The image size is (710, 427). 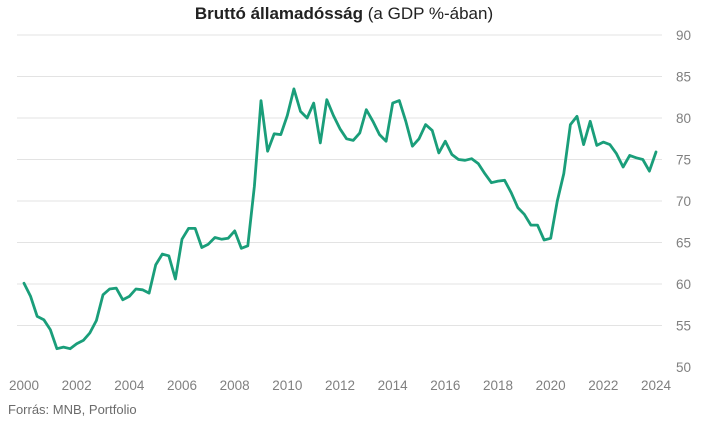 What do you see at coordinates (498, 385) in the screenshot?
I see `x-tick-label-2018: 2018` at bounding box center [498, 385].